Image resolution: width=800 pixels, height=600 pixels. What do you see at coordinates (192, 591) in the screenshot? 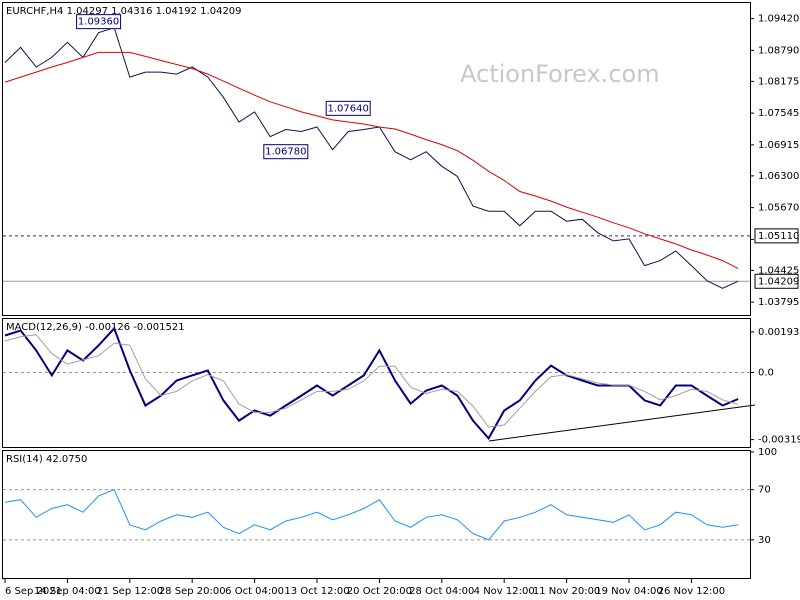
I see `x-tick-label: 28 Sep 20:00` at bounding box center [192, 591].